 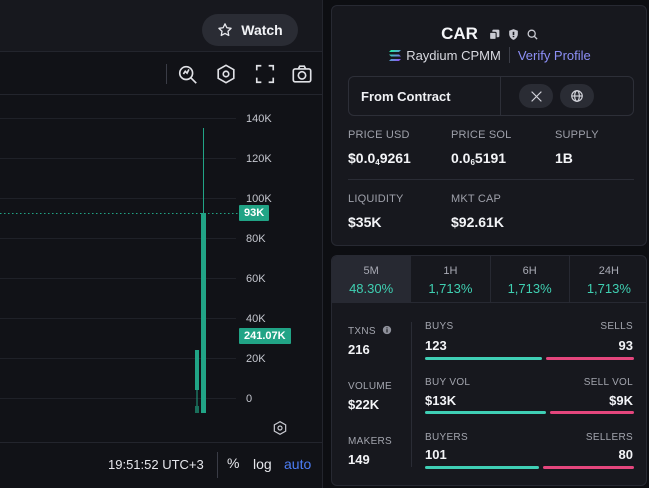 What do you see at coordinates (450, 271) in the screenshot?
I see `tab-label: 1H` at bounding box center [450, 271].